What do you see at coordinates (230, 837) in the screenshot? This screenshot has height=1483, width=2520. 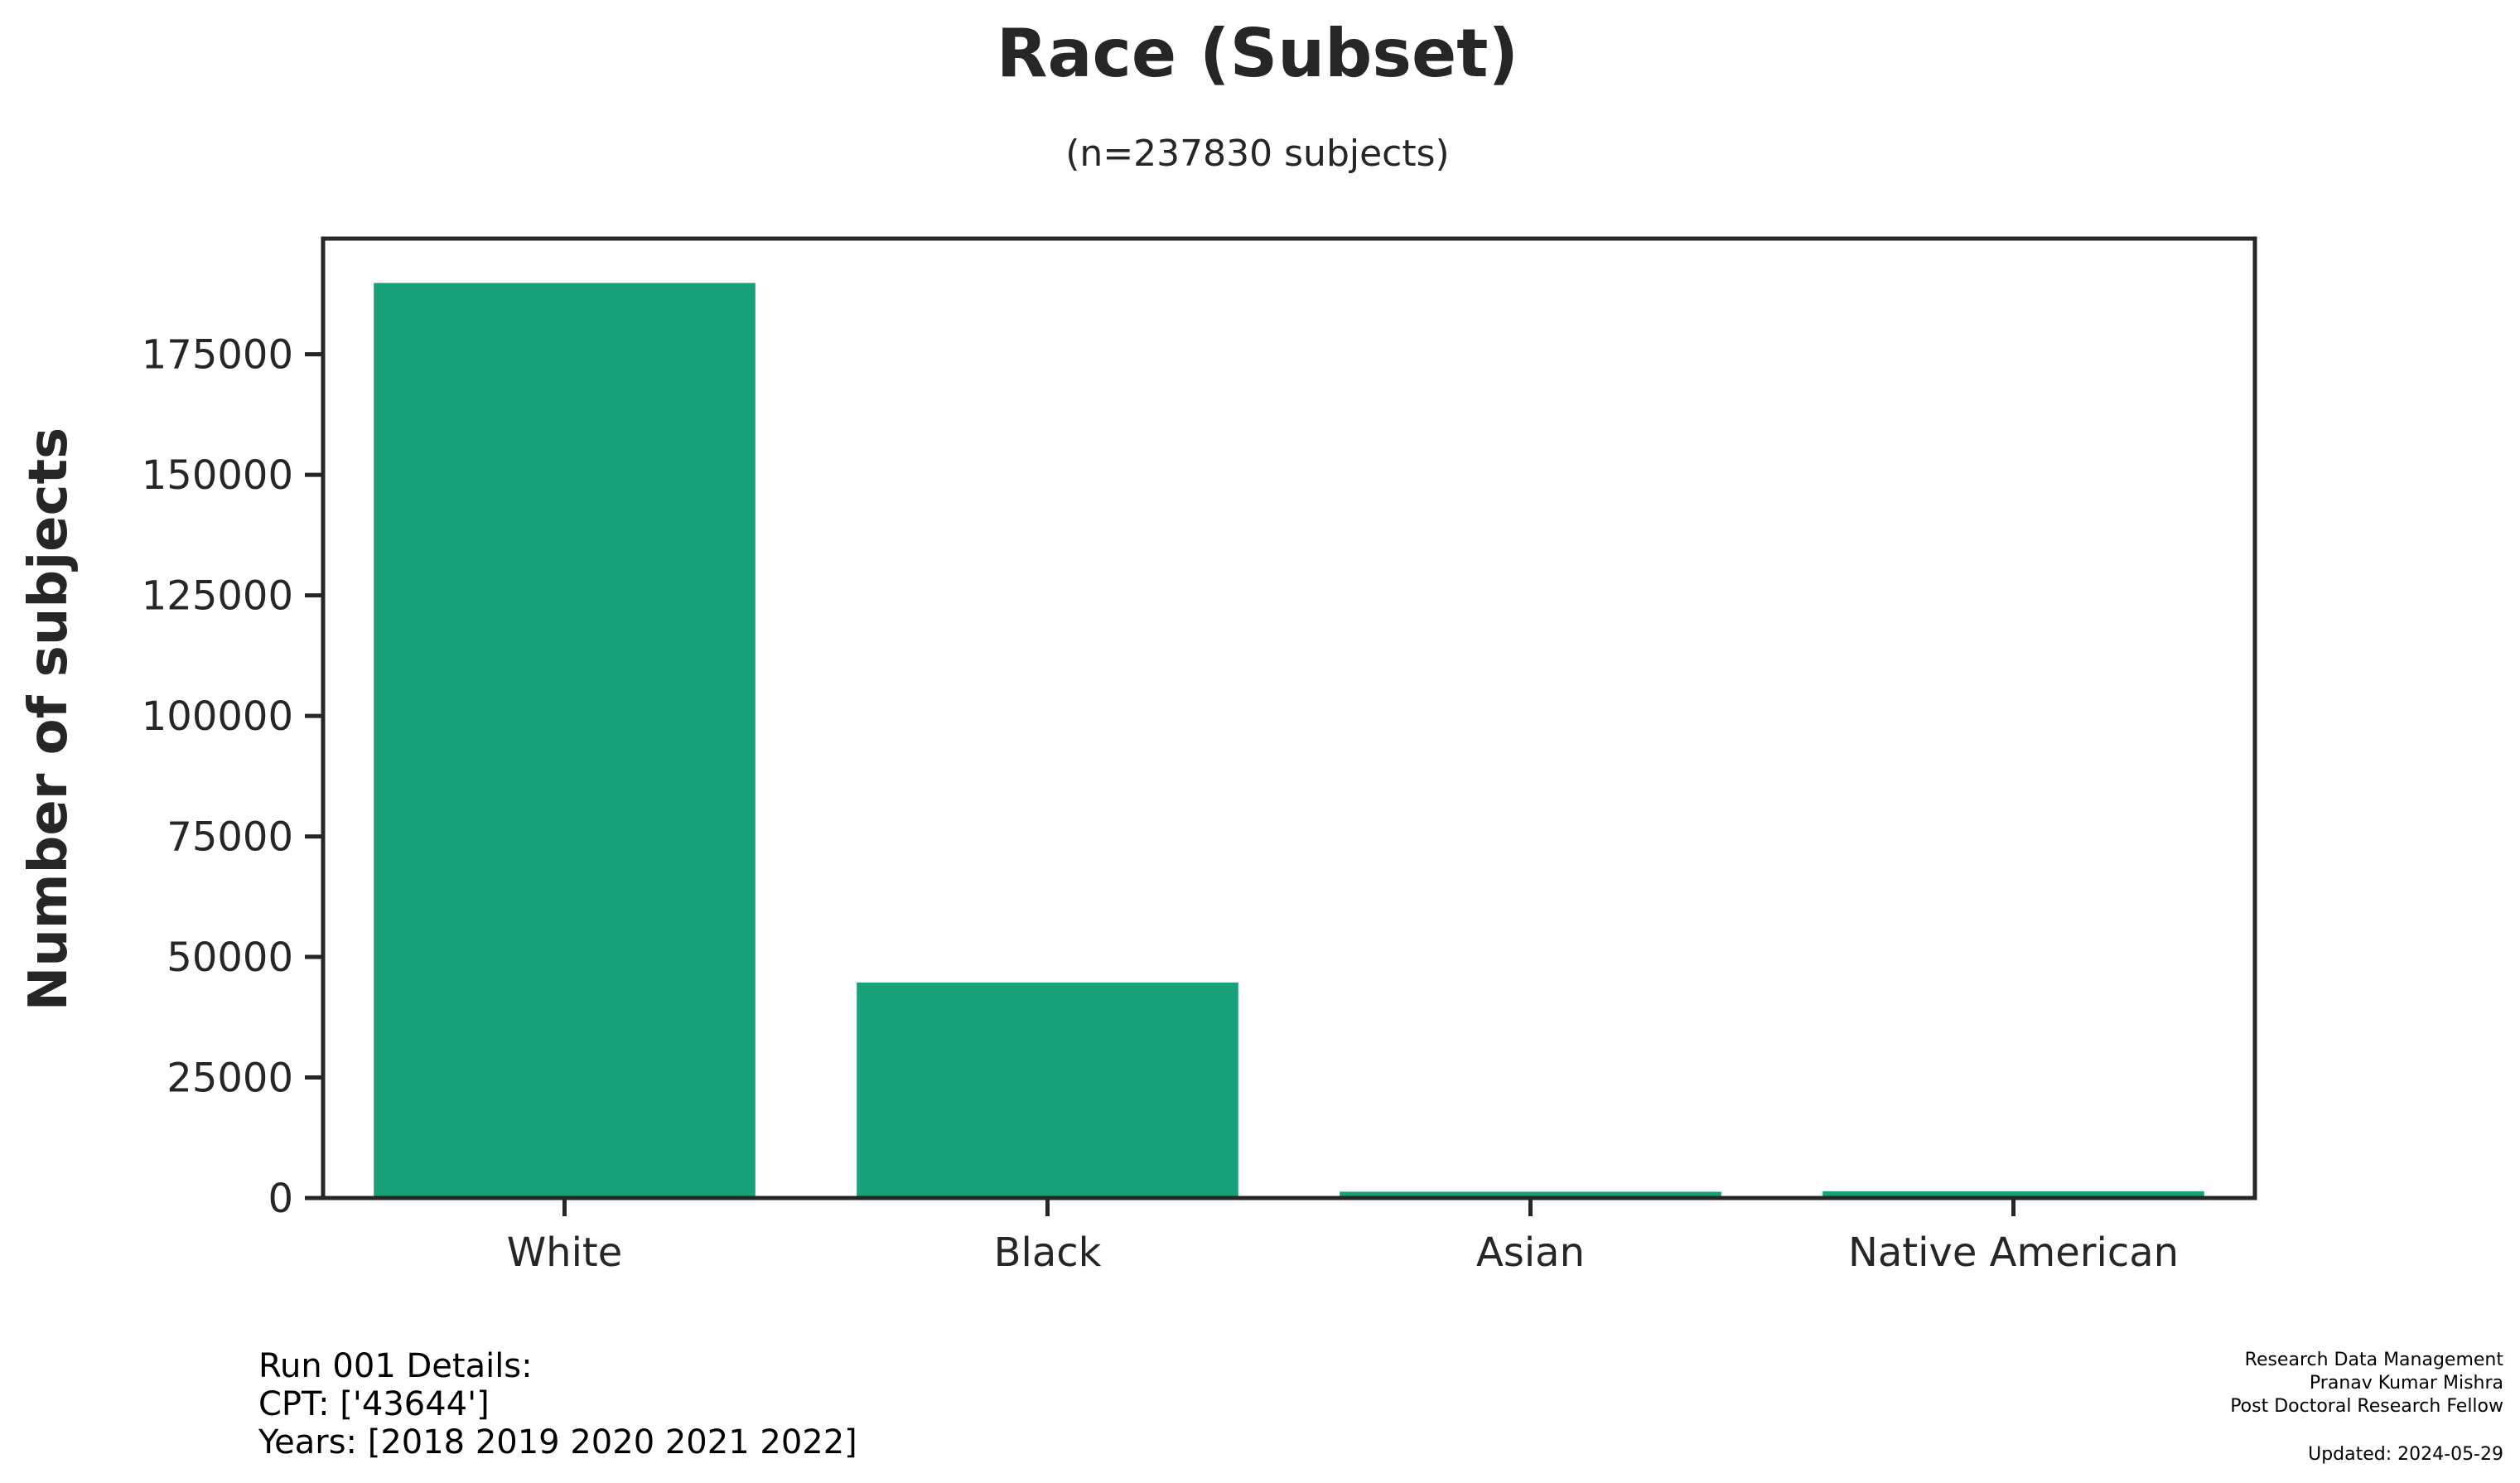 I see `y-tick-label: 75000` at bounding box center [230, 837].